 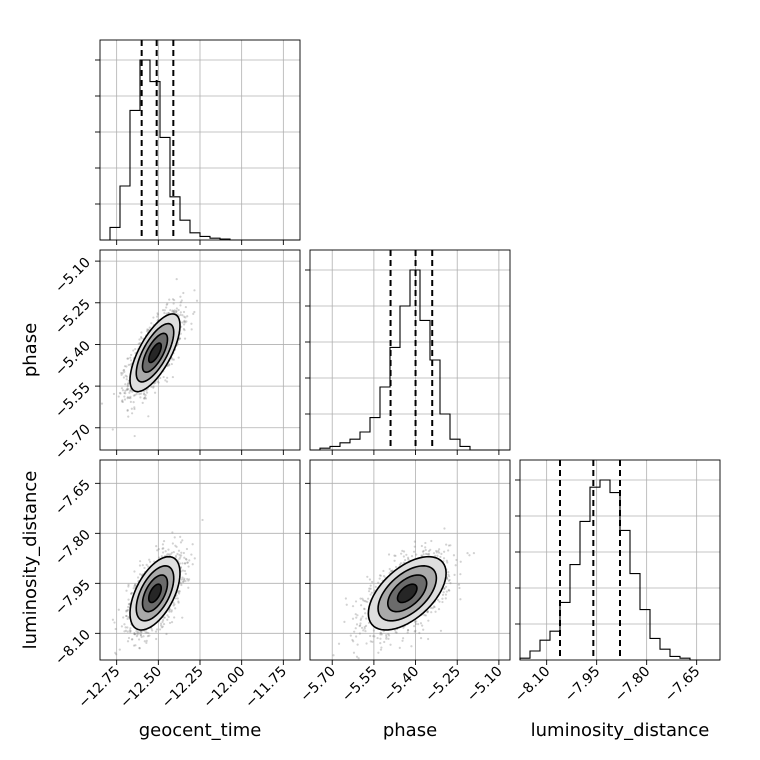 I want to click on y-axis-label: luminosity_distance, so click(x=30, y=560).